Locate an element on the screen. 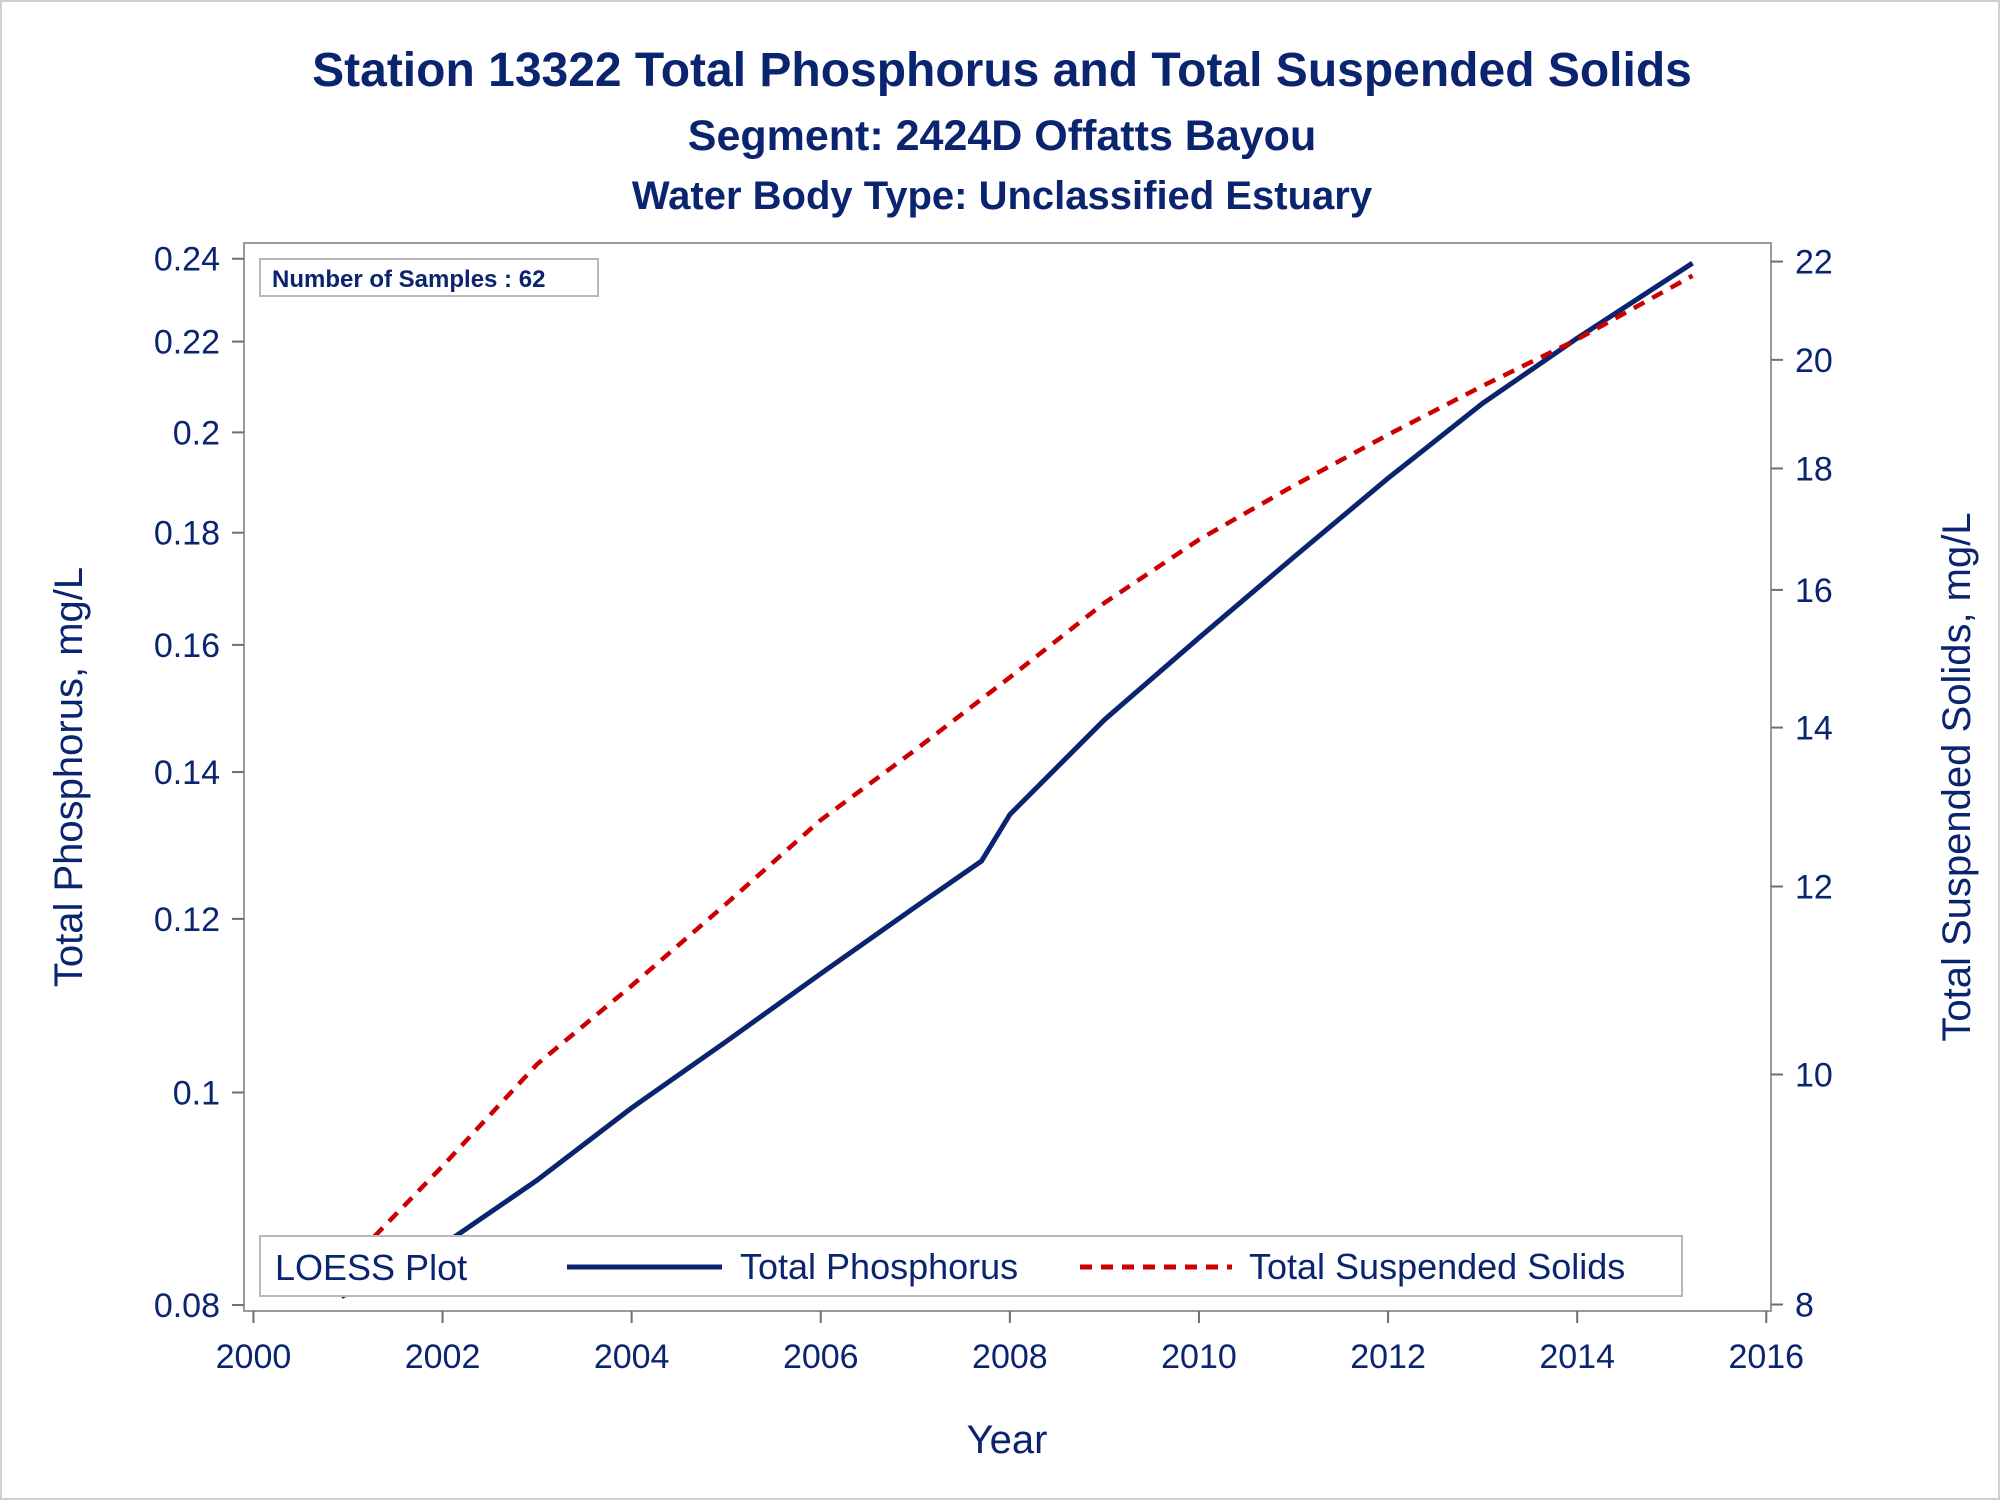 The width and height of the screenshot is (2000, 1502). x-tick-label: 2014 is located at coordinates (1577, 1357).